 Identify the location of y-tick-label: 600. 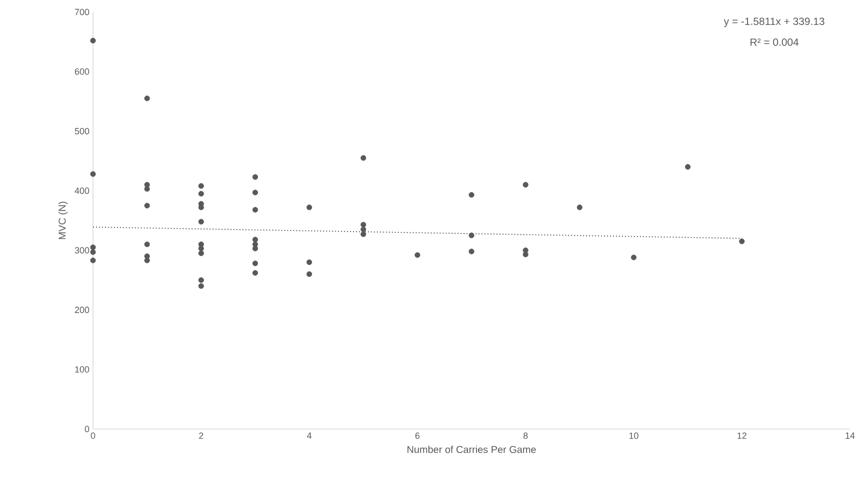
(82, 71).